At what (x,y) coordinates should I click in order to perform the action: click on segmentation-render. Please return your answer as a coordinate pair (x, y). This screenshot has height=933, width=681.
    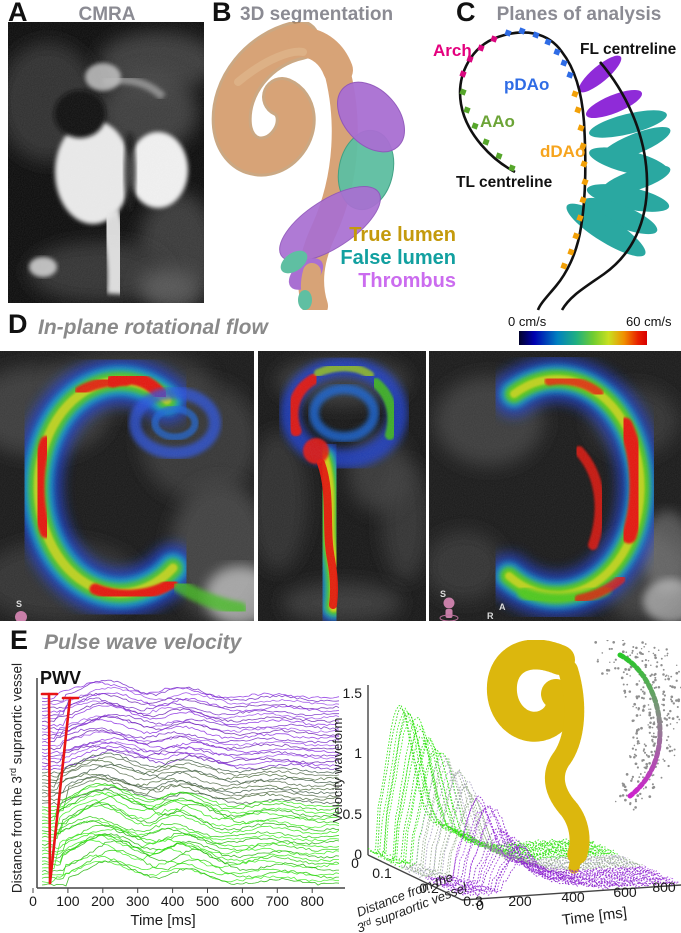
    Looking at the image, I should click on (308, 166).